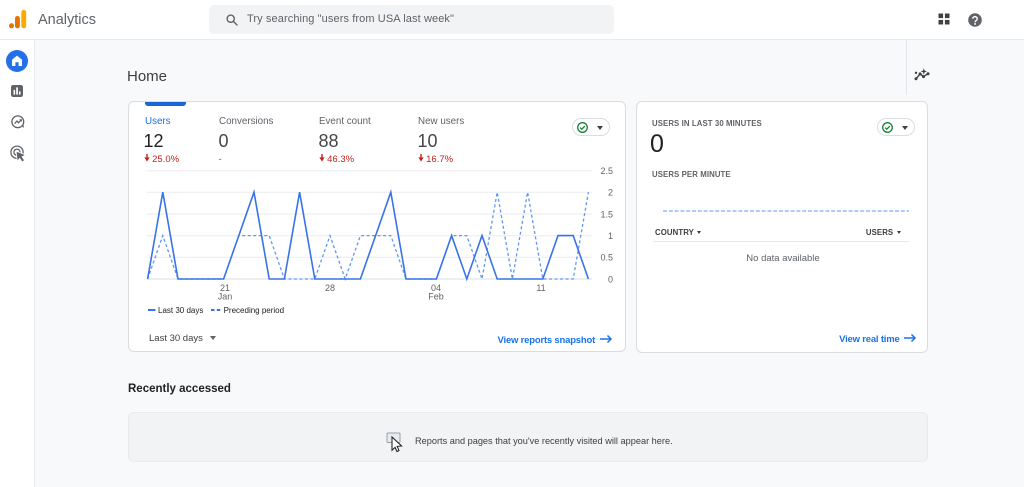 The width and height of the screenshot is (1024, 487). Describe the element at coordinates (606, 214) in the screenshot. I see `svg-text: 1.5` at that location.